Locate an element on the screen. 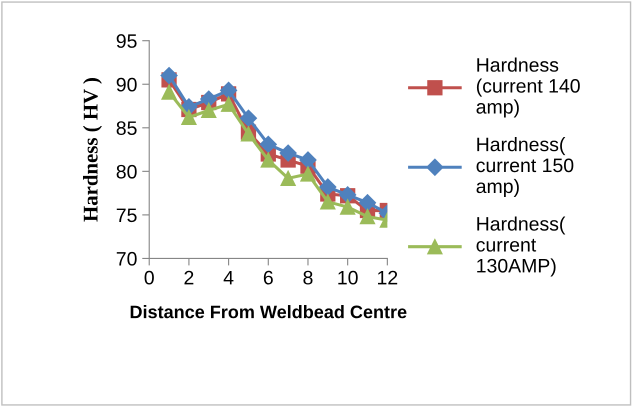 The width and height of the screenshot is (635, 407). x-tick-label: 6 is located at coordinates (268, 277).